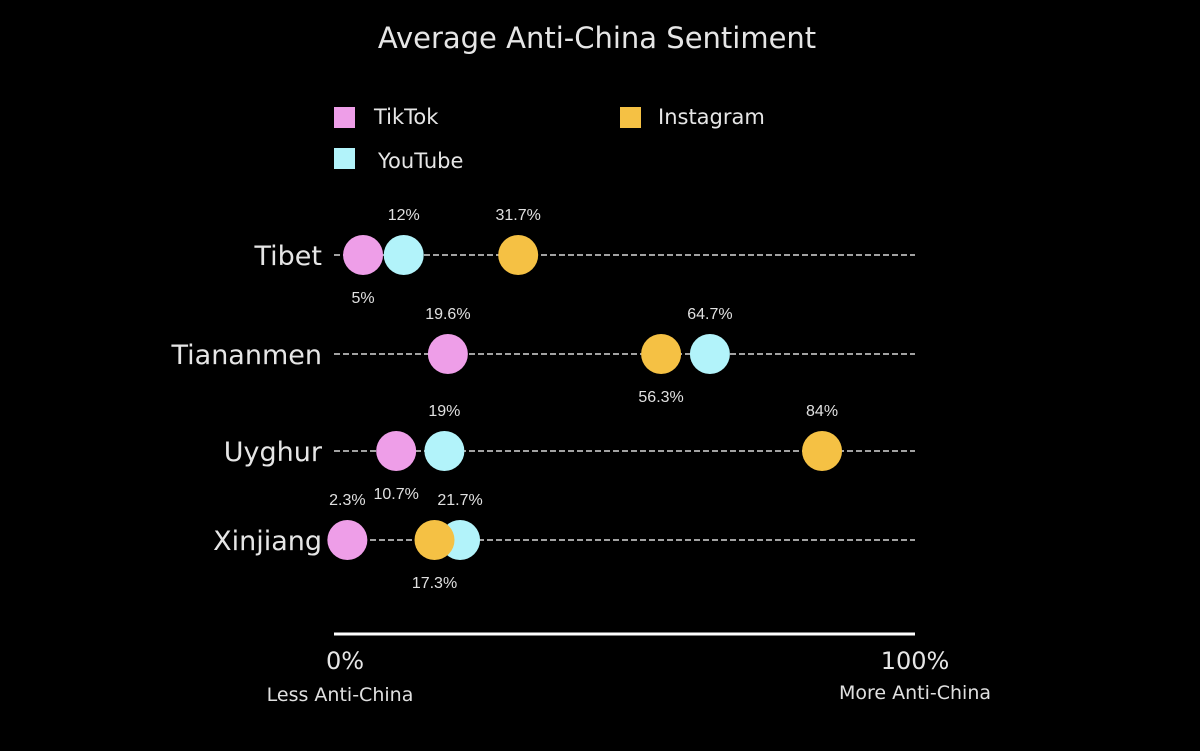 The width and height of the screenshot is (1200, 751). I want to click on dot-youtube-uyghur, so click(444, 451).